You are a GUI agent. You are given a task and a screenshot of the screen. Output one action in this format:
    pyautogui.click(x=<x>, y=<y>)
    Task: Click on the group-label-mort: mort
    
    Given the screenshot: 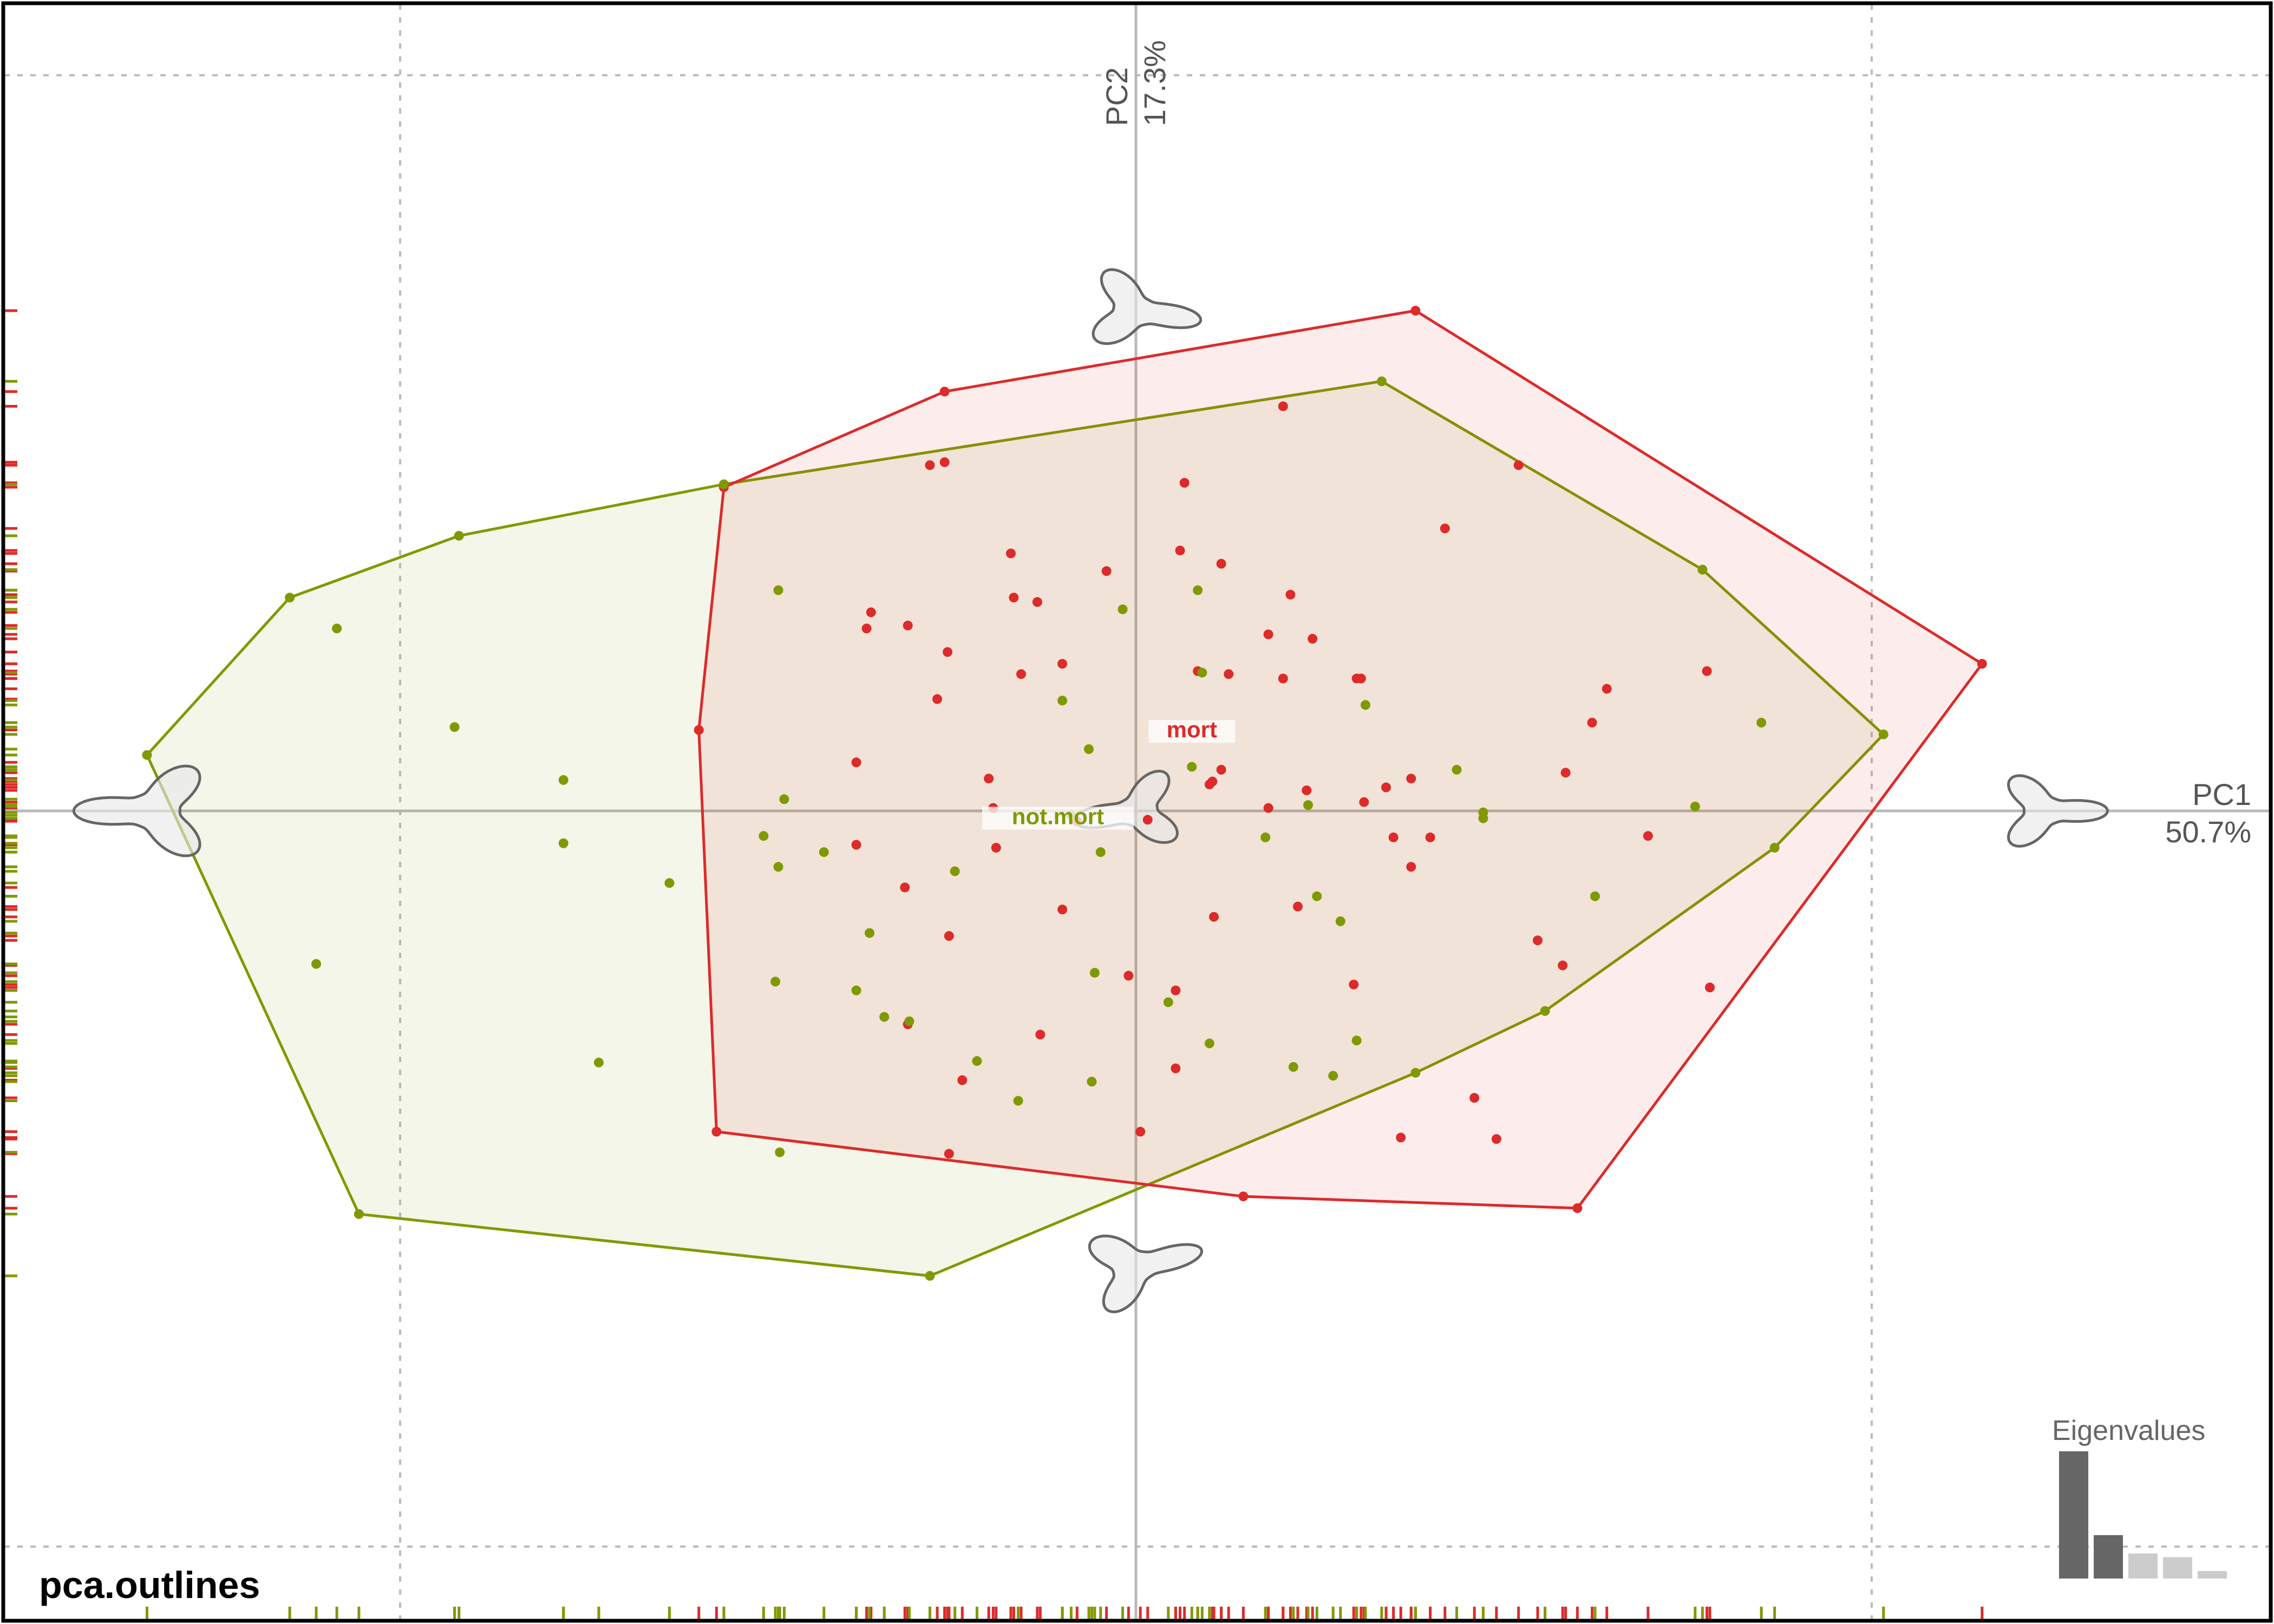 What is the action you would take?
    pyautogui.click(x=1192, y=729)
    